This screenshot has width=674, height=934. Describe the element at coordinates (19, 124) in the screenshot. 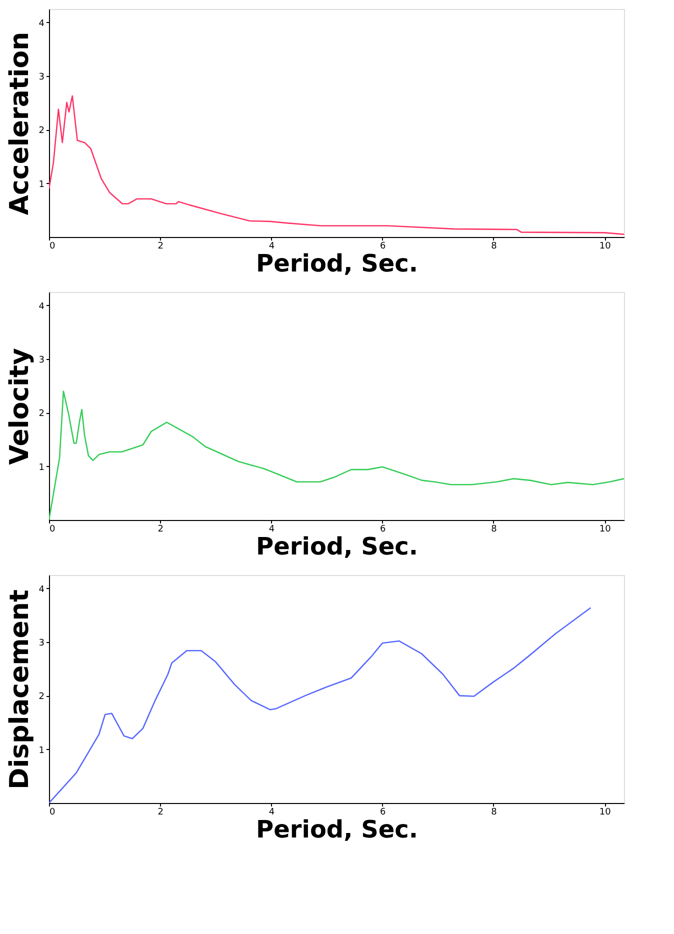

I see `y-axis-title: Acceleration` at that location.